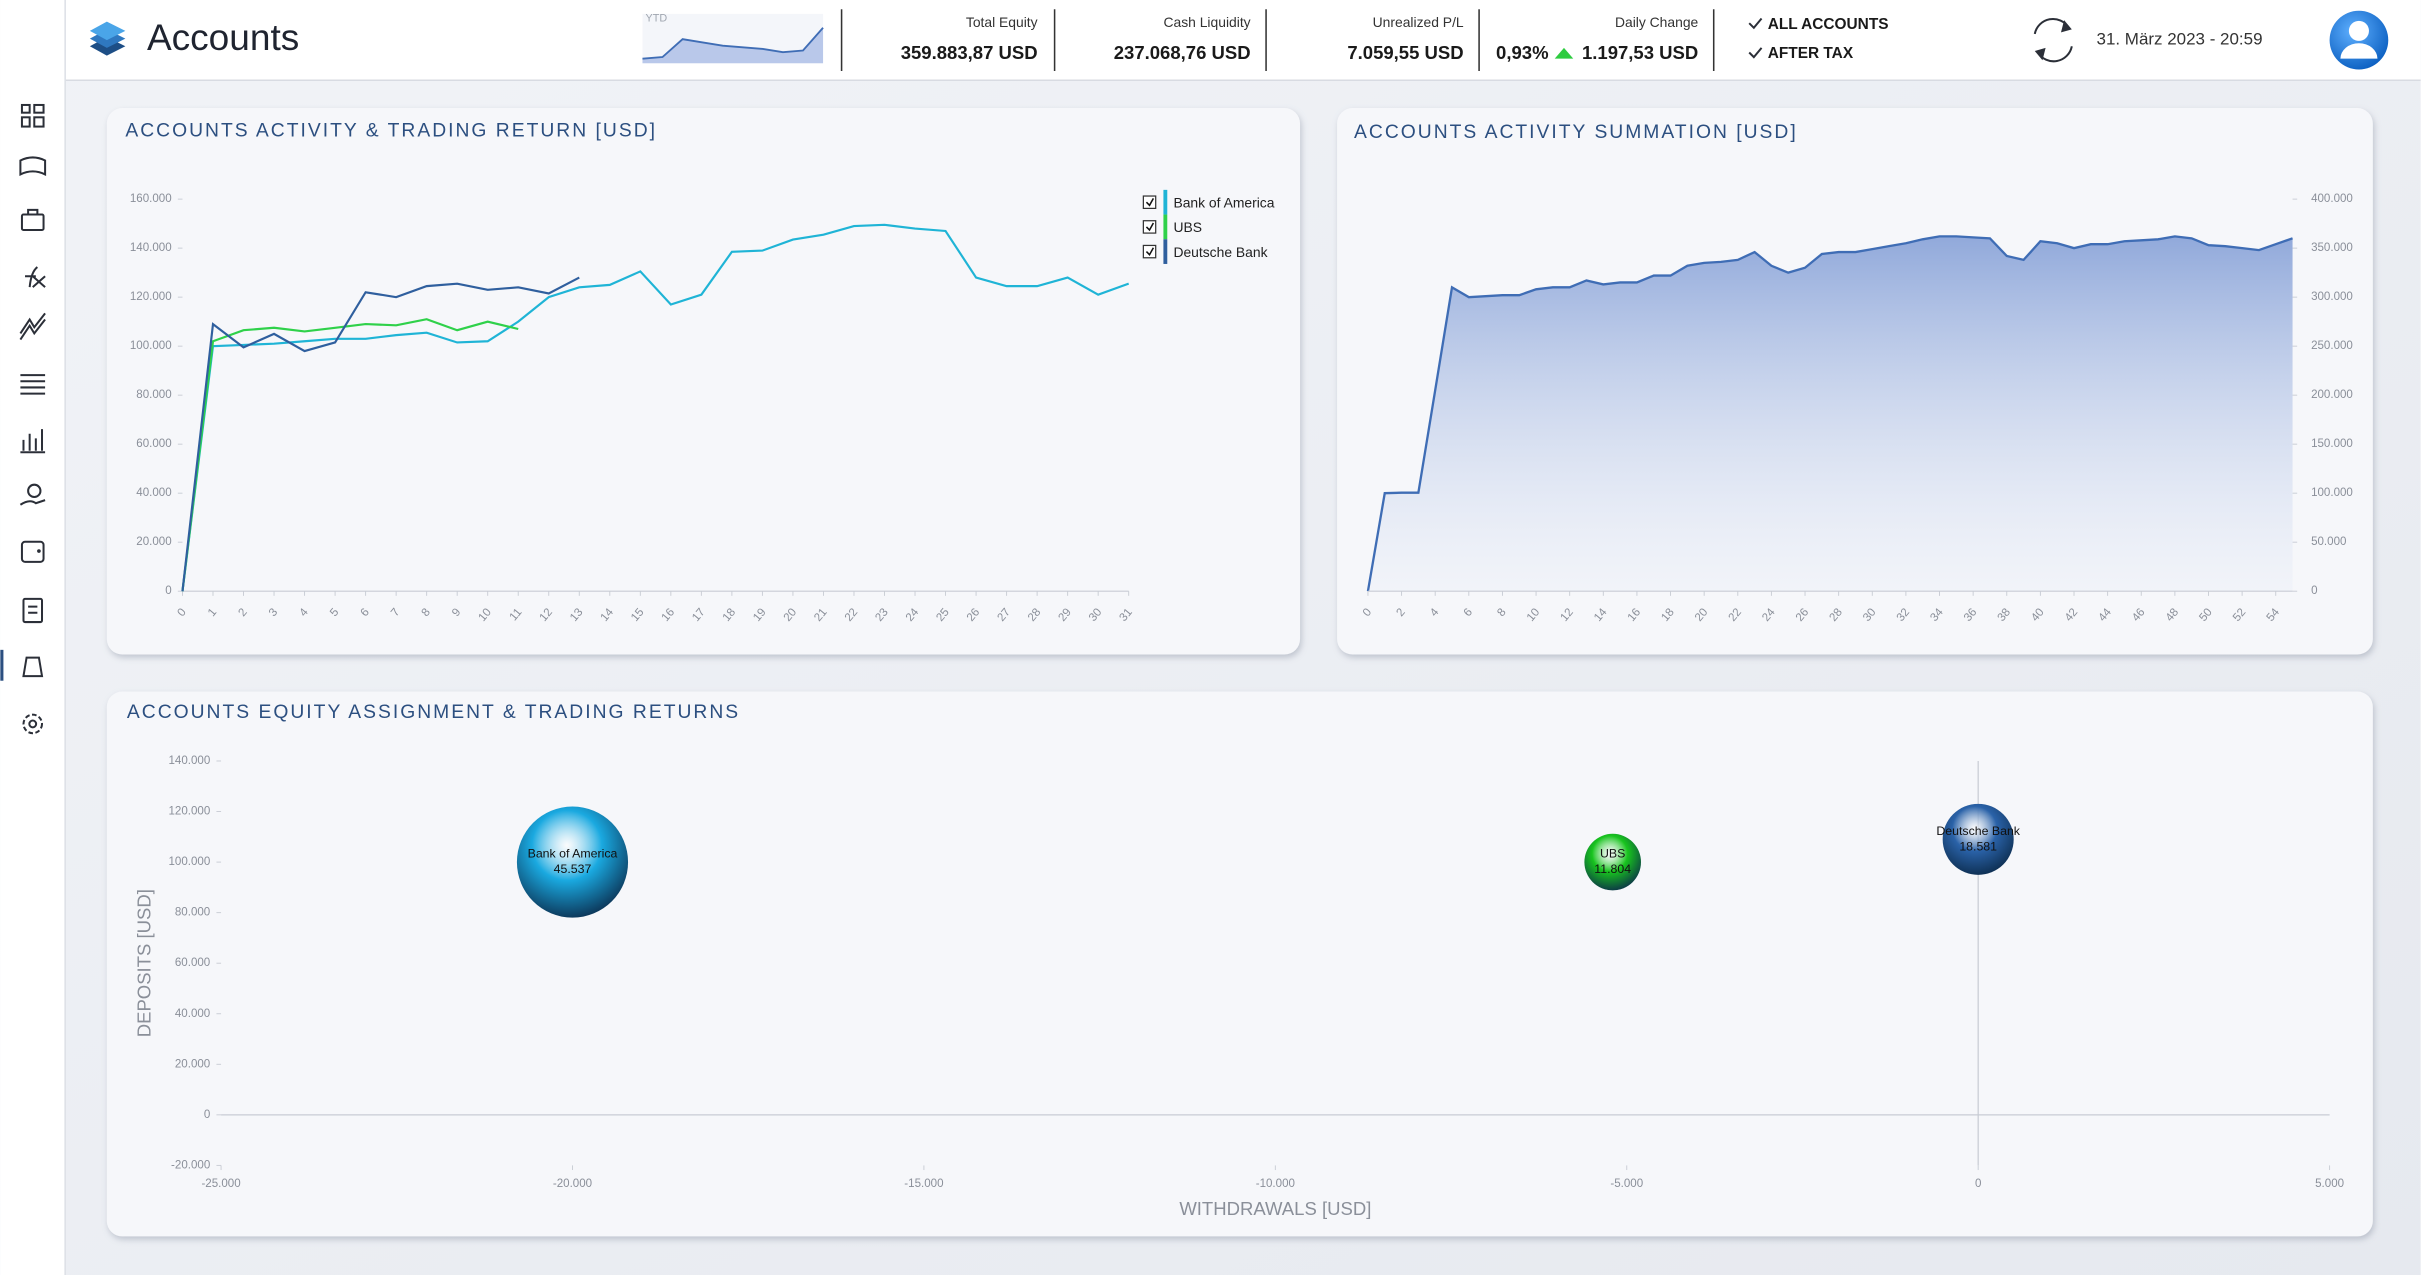  I want to click on bubble-size-label: 45.537, so click(573, 869).